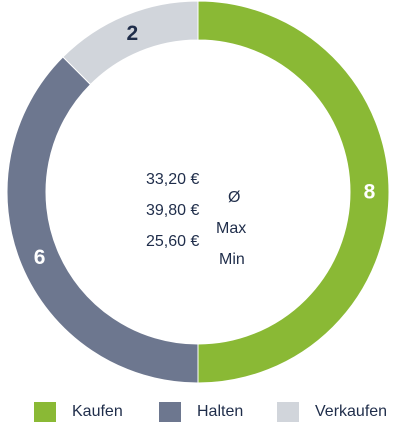 Image resolution: width=403 pixels, height=424 pixels. What do you see at coordinates (234, 197) in the screenshot?
I see `stat-average-label: Ø` at bounding box center [234, 197].